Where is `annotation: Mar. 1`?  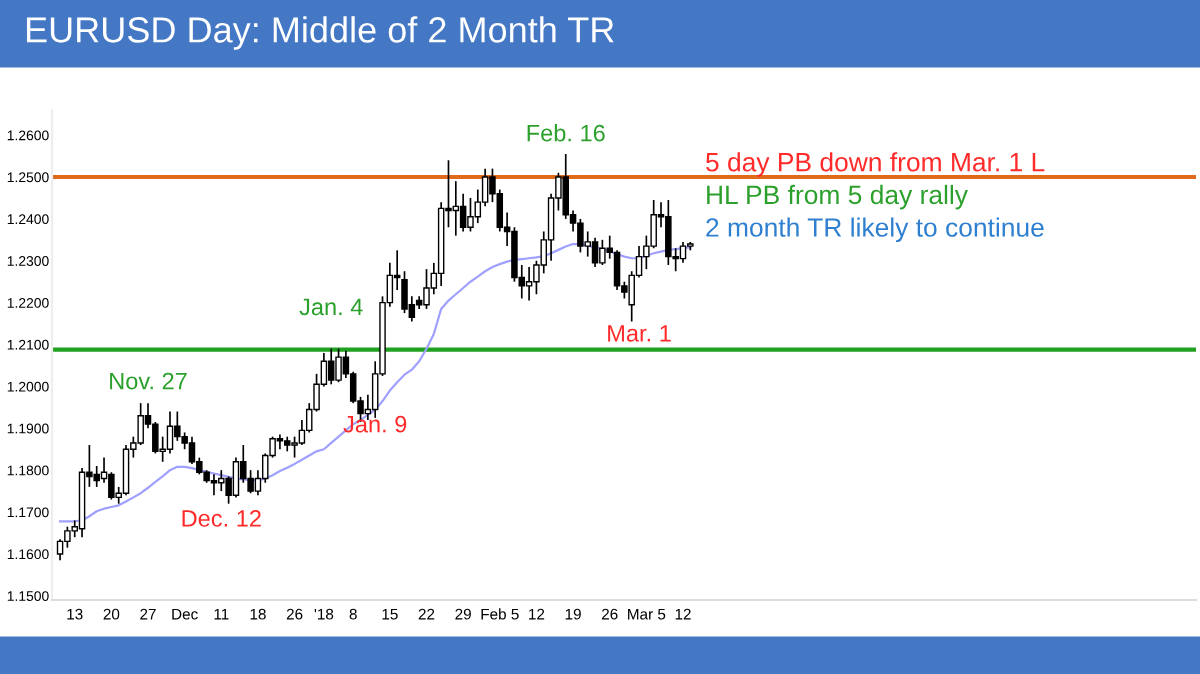 annotation: Mar. 1 is located at coordinates (639, 333).